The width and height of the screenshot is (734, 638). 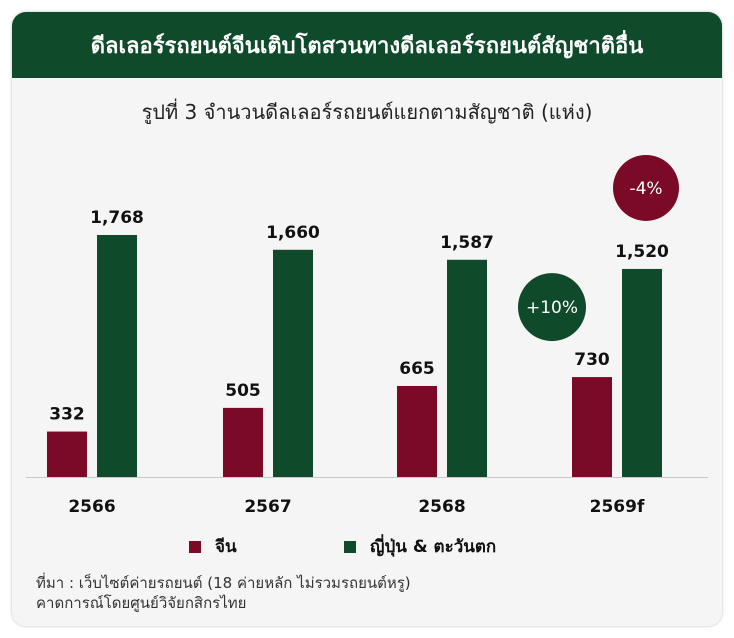 I want to click on legend-item-japan-west: ญี่ปุ่น & ตะวันตก, so click(x=420, y=546).